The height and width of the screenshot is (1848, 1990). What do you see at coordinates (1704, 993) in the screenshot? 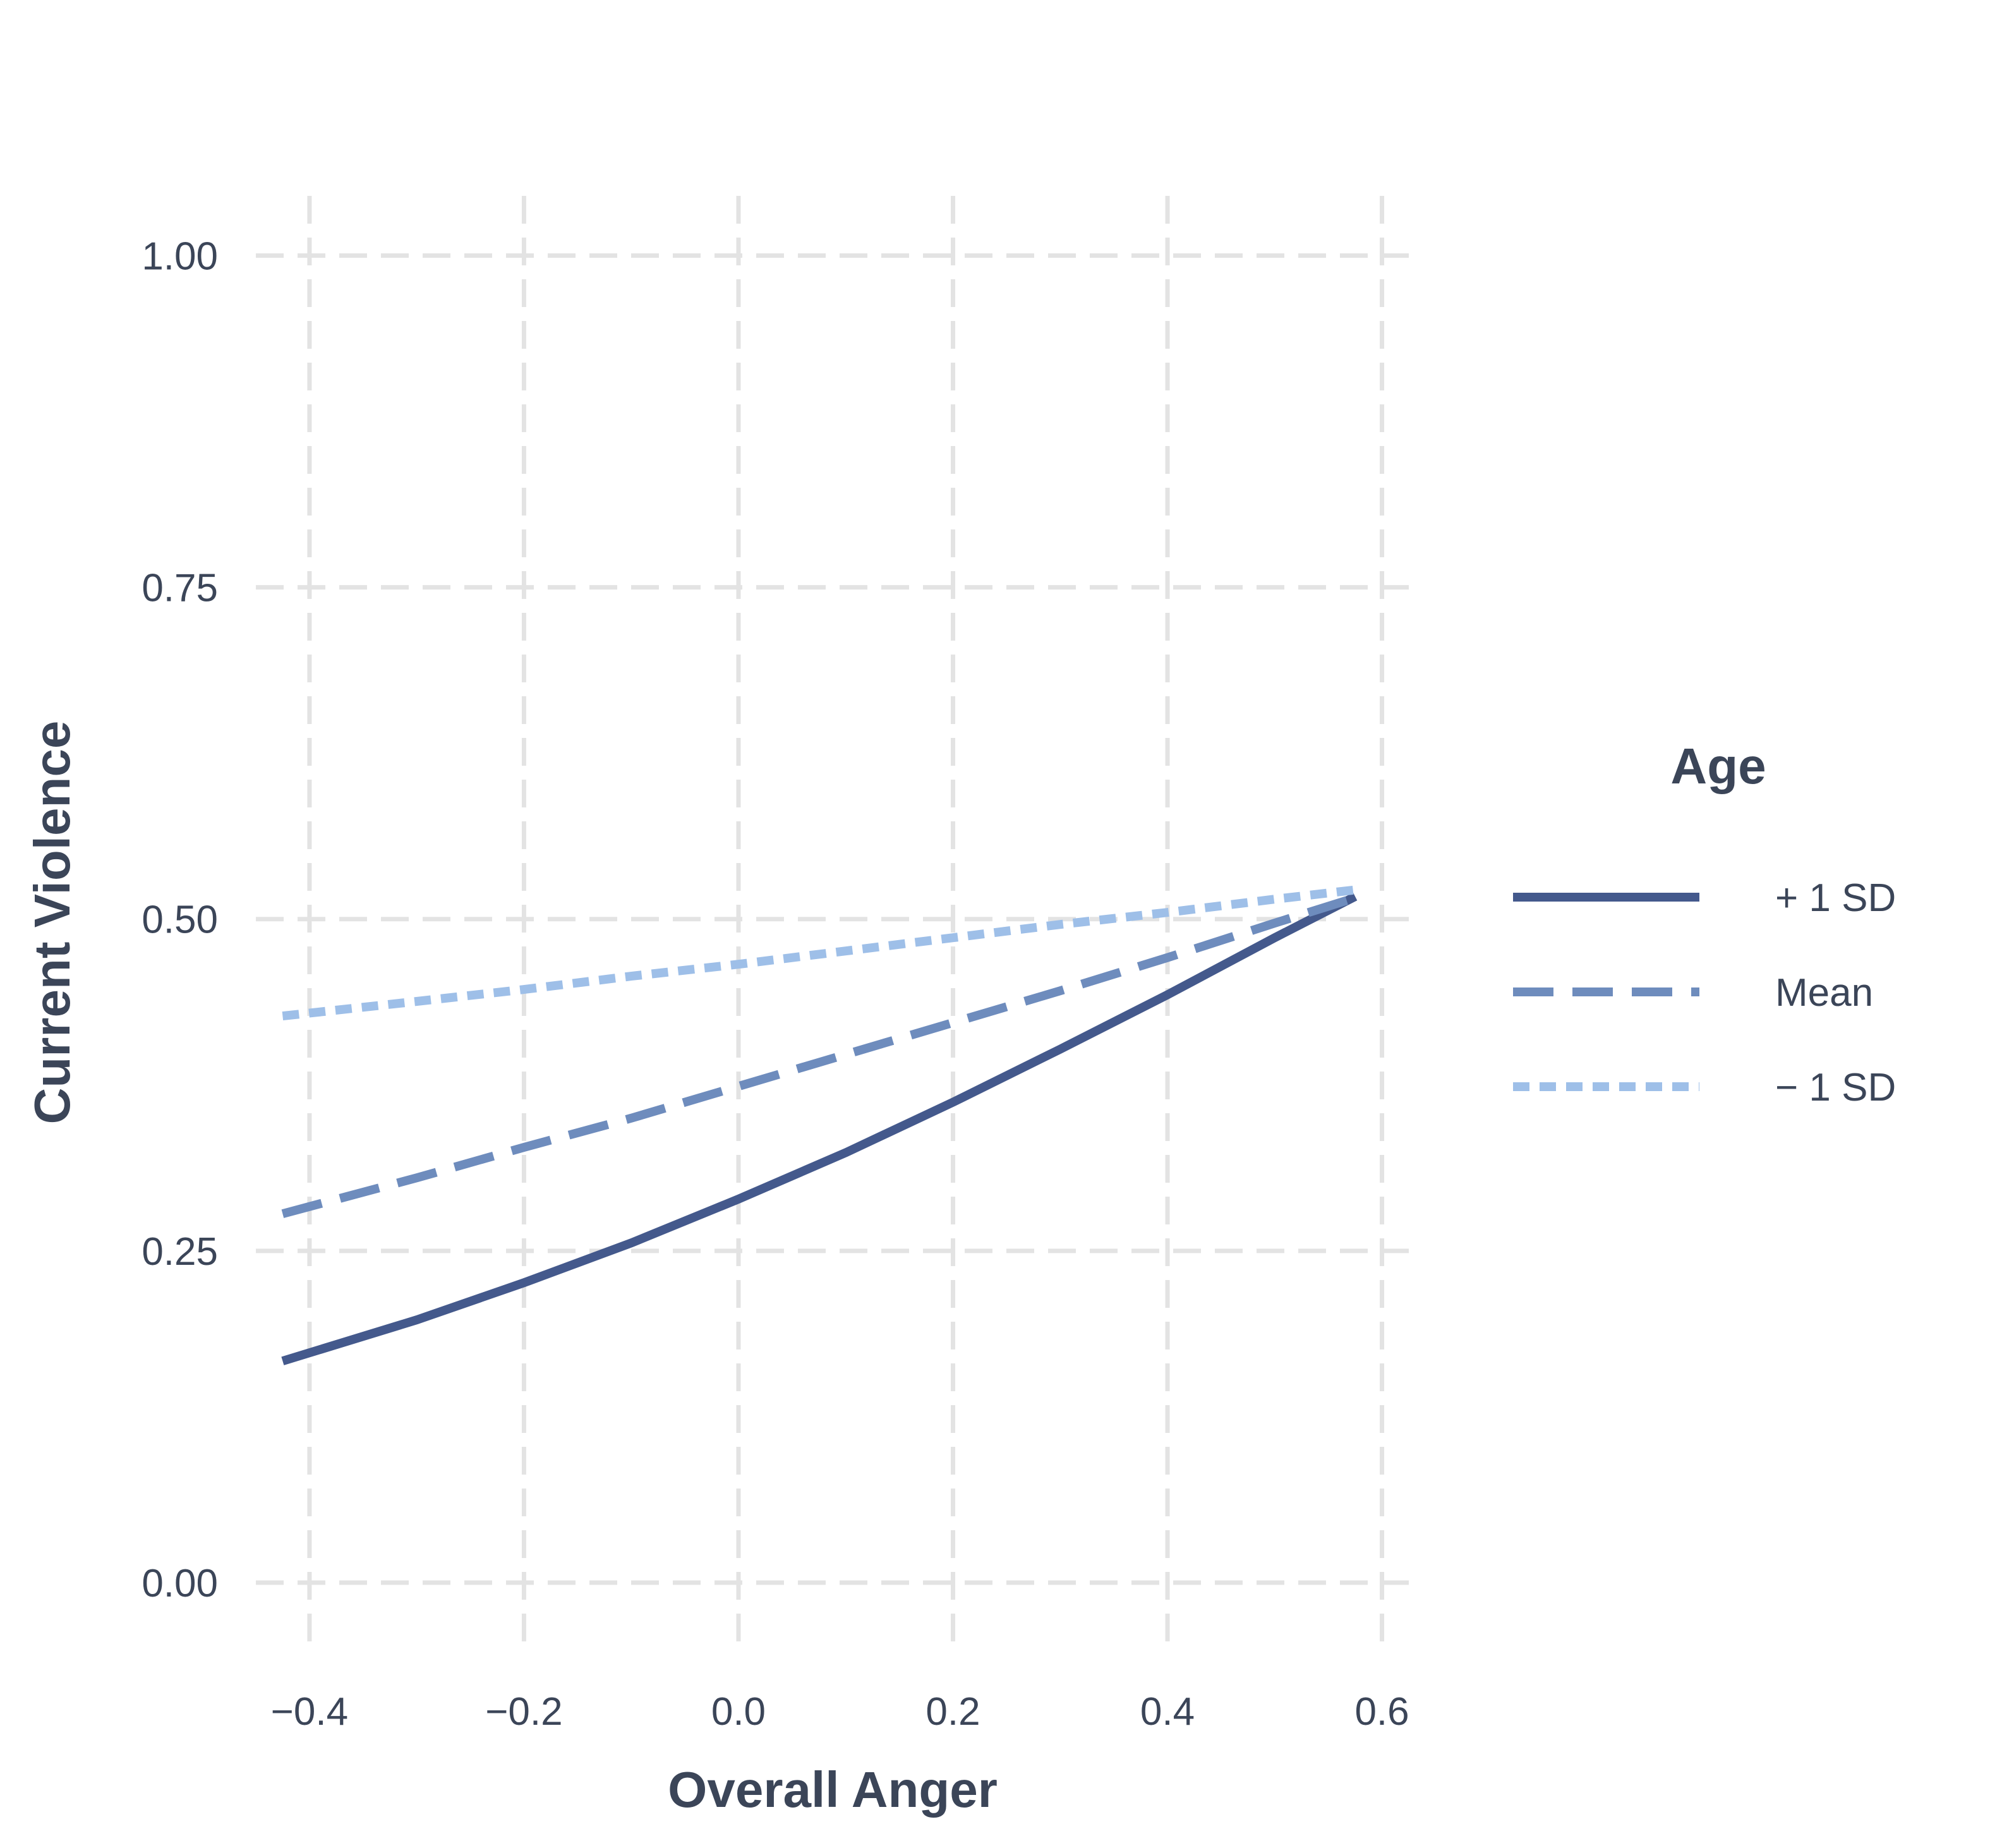
I see `legend-items: + 1 SD Mean − 1 SD` at bounding box center [1704, 993].